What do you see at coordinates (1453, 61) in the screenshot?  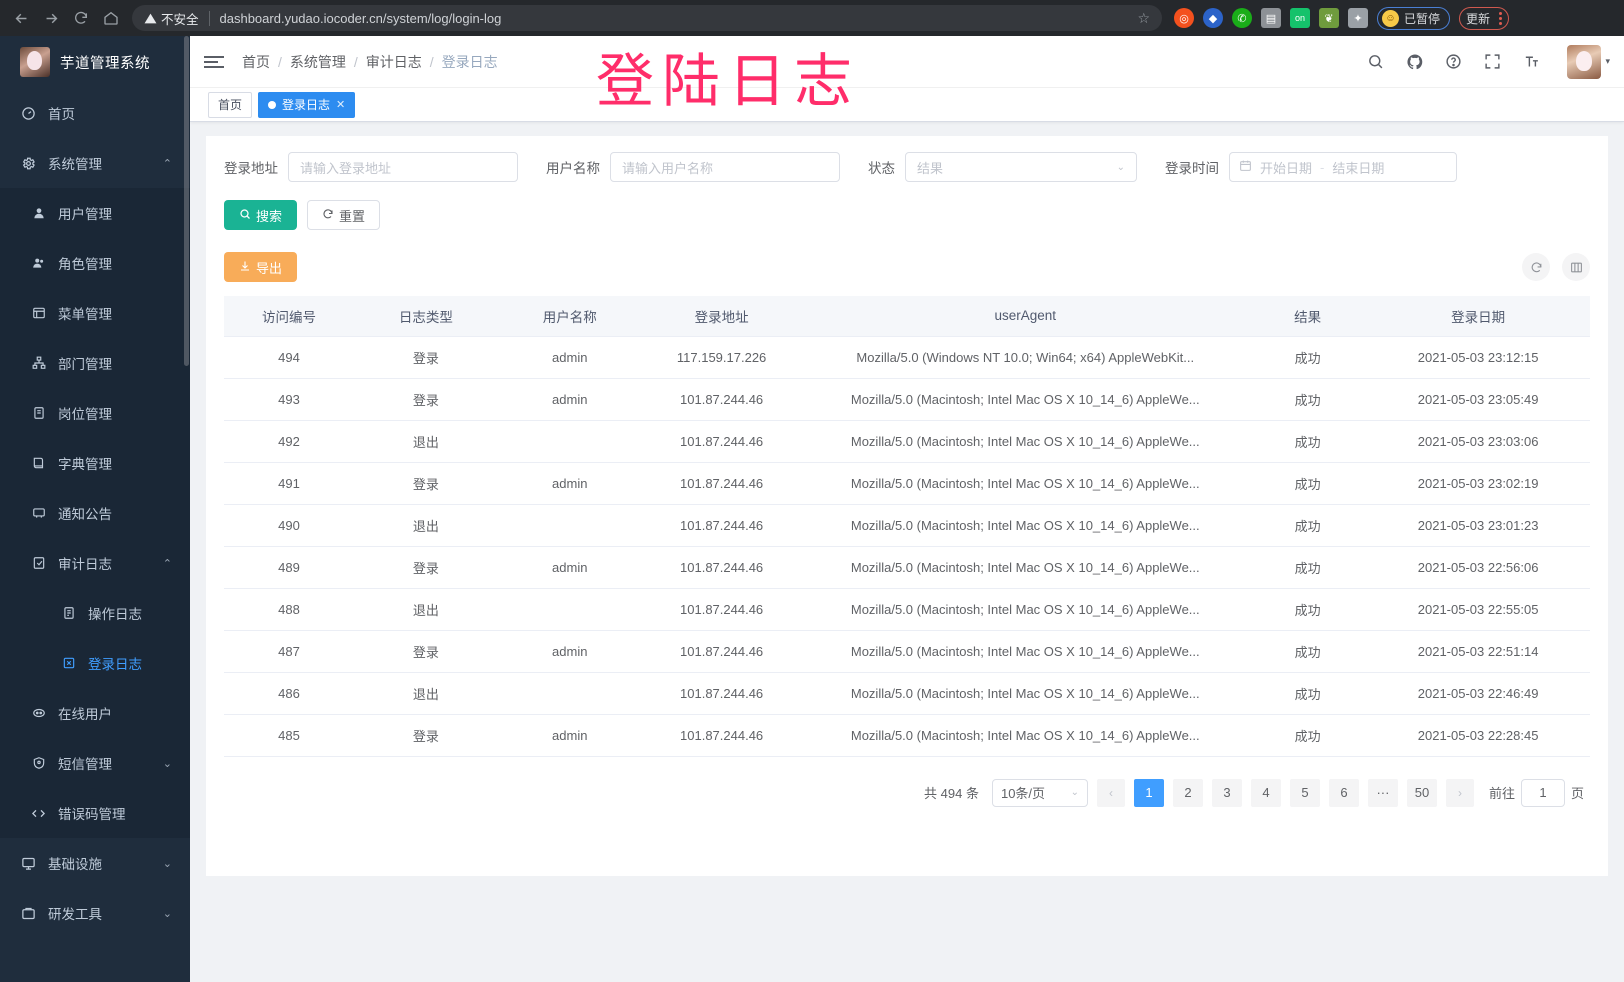 I see `help-icon` at bounding box center [1453, 61].